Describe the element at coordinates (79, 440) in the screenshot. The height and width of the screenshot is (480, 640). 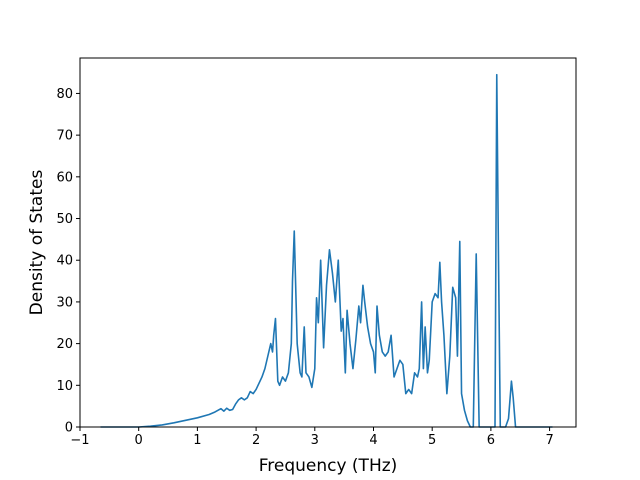
I see `x-tick-label: −1` at that location.